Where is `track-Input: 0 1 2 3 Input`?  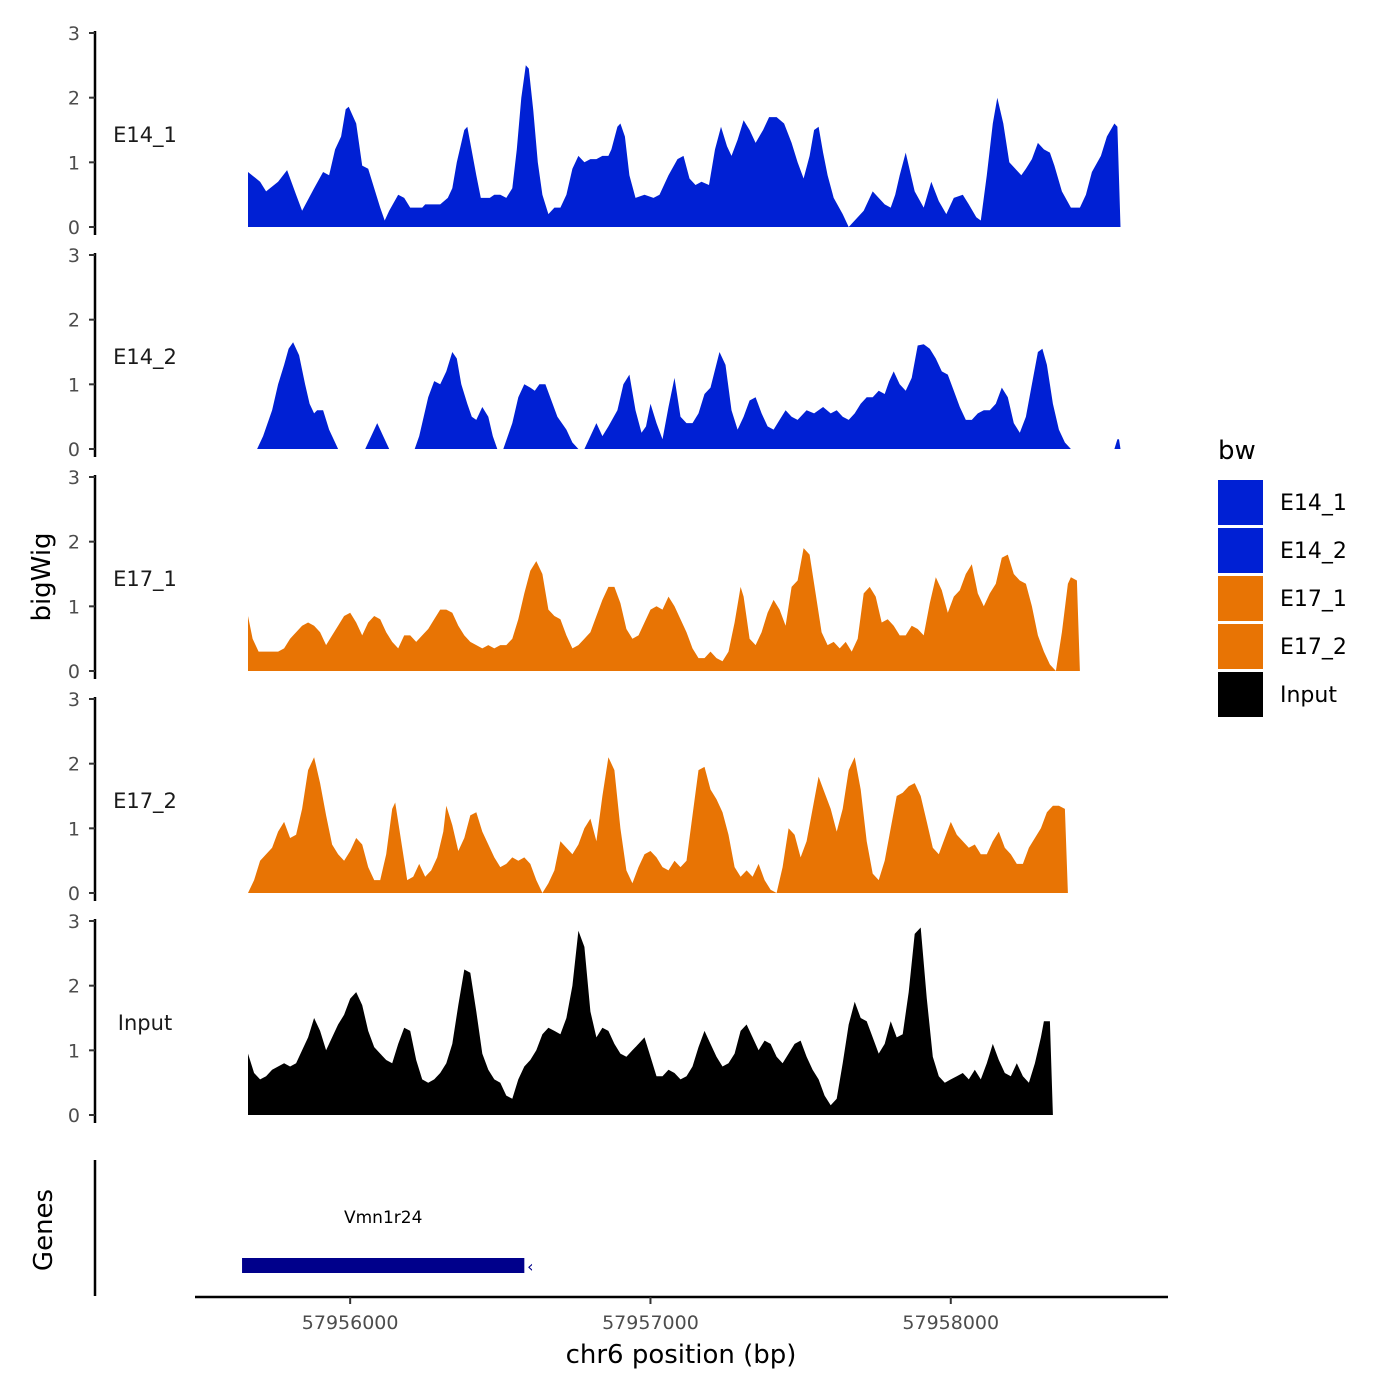 track-Input: 0 1 2 3 Input is located at coordinates (560, 1019).